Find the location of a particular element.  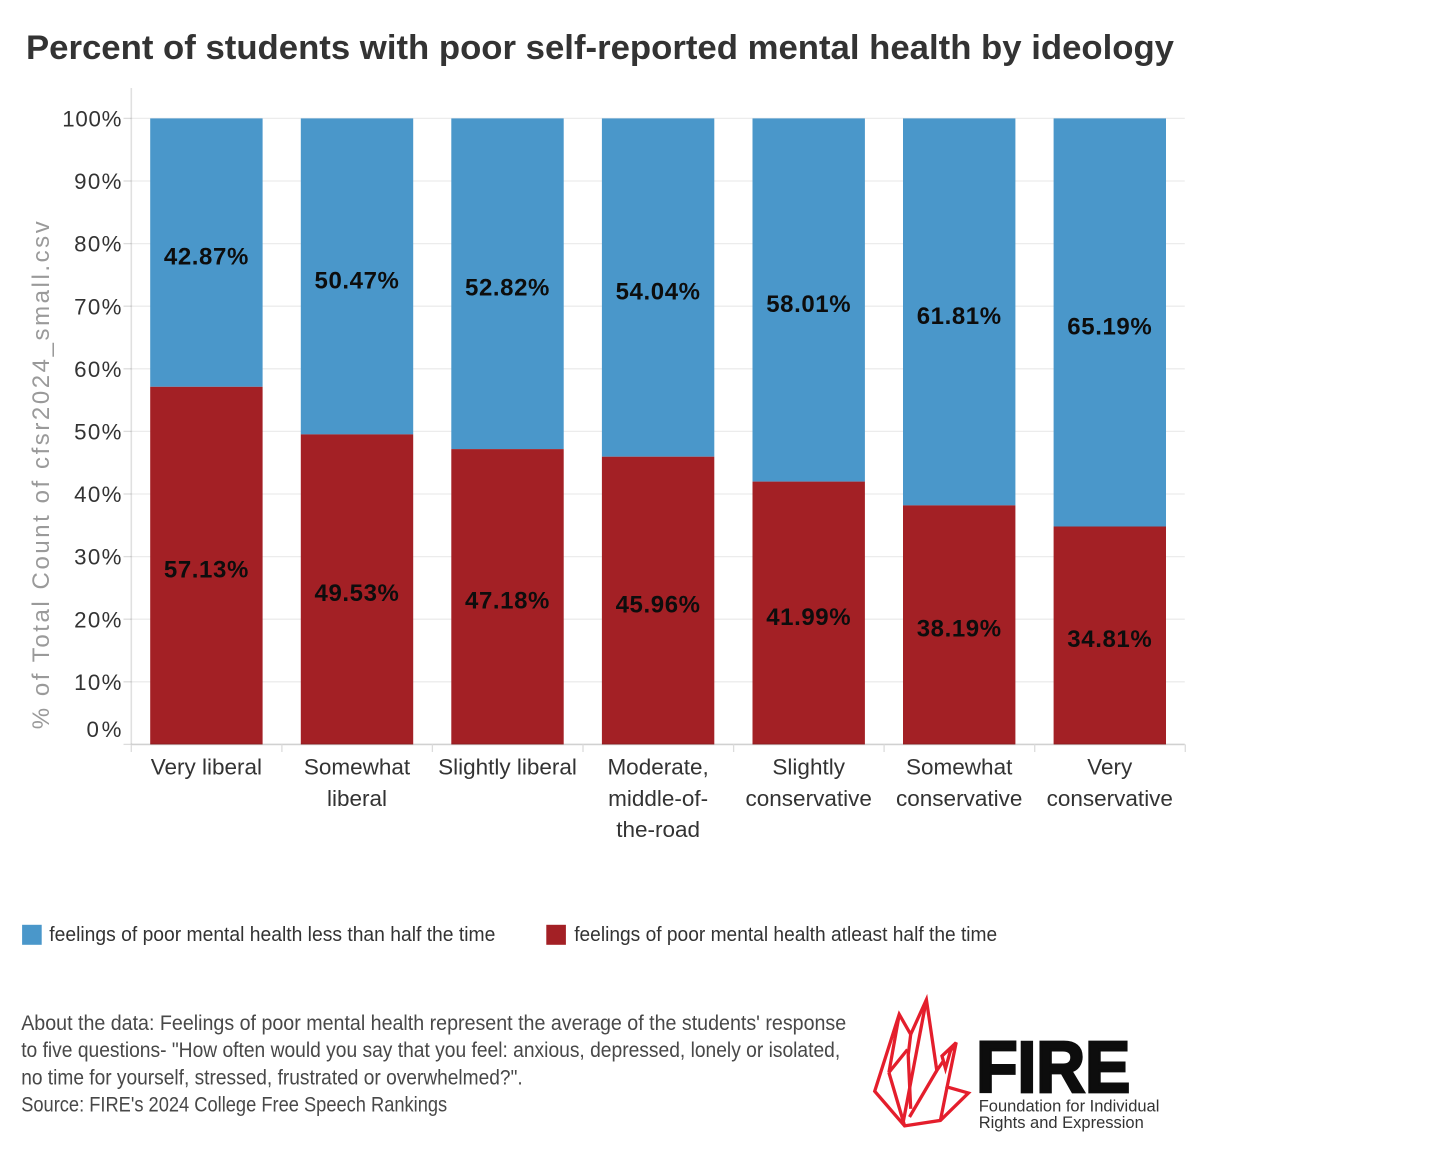

svg-text: 54.04% is located at coordinates (658, 291).